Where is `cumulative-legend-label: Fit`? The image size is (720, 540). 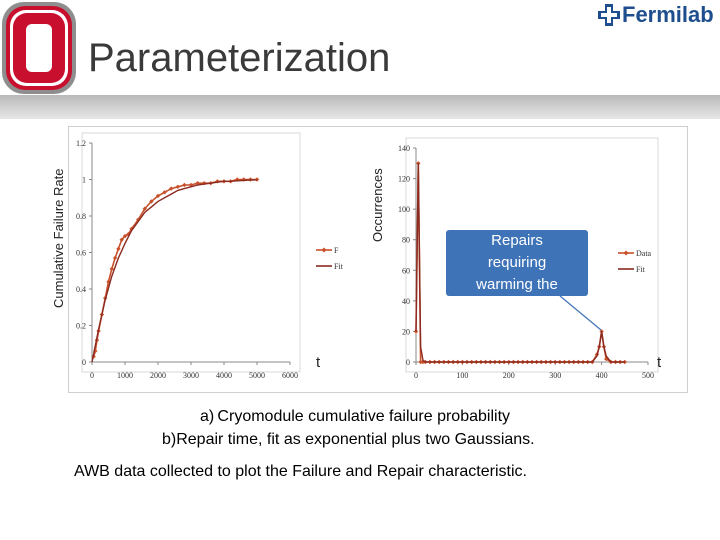
cumulative-legend-label: Fit is located at coordinates (339, 266).